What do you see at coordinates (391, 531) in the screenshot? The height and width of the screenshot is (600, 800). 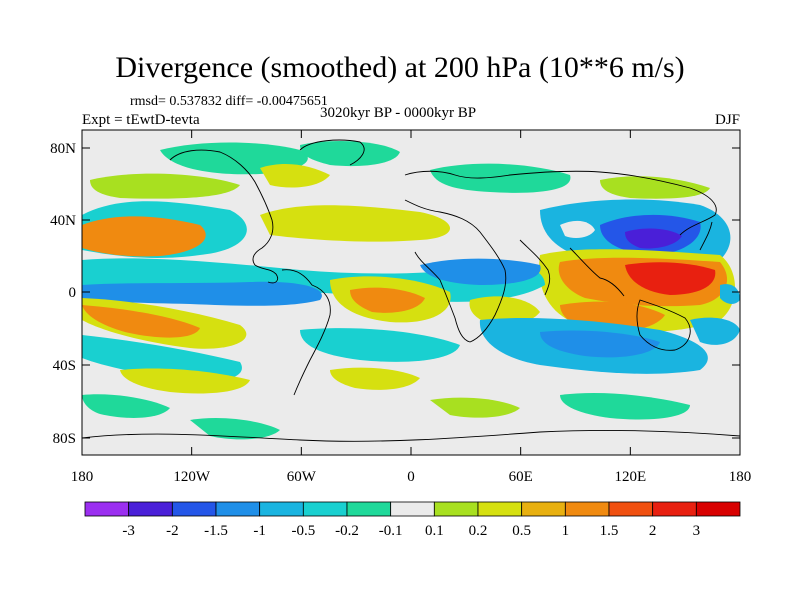 I see `colorbar-label: -0.1` at bounding box center [391, 531].